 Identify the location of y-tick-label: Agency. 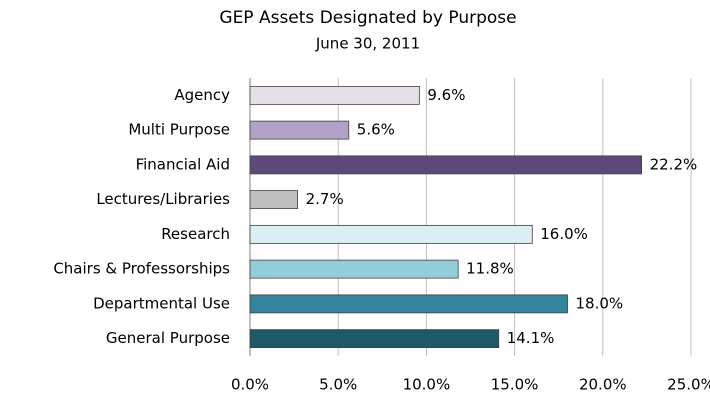
(202, 95).